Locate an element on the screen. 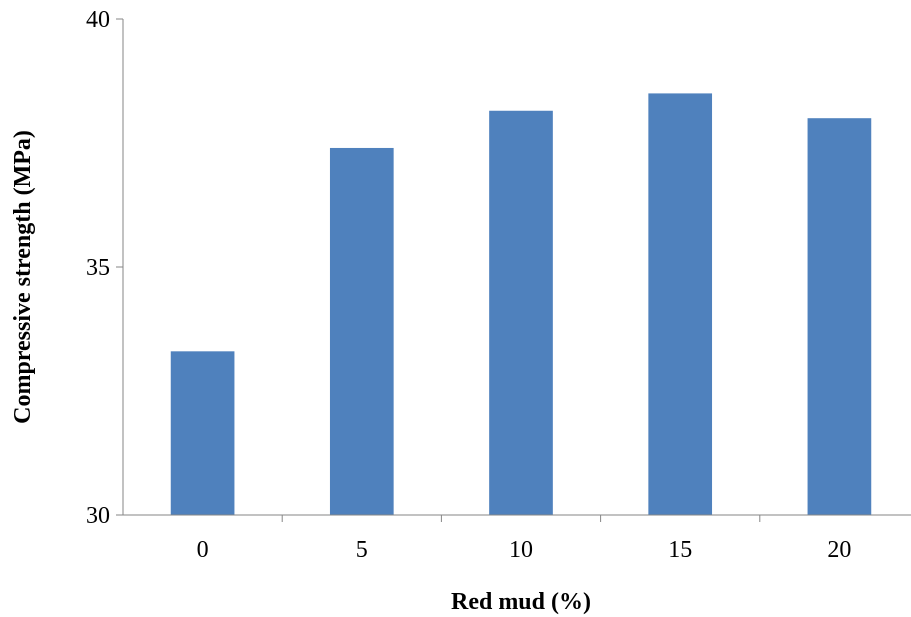  x-tick-label-15: 15 is located at coordinates (680, 550).